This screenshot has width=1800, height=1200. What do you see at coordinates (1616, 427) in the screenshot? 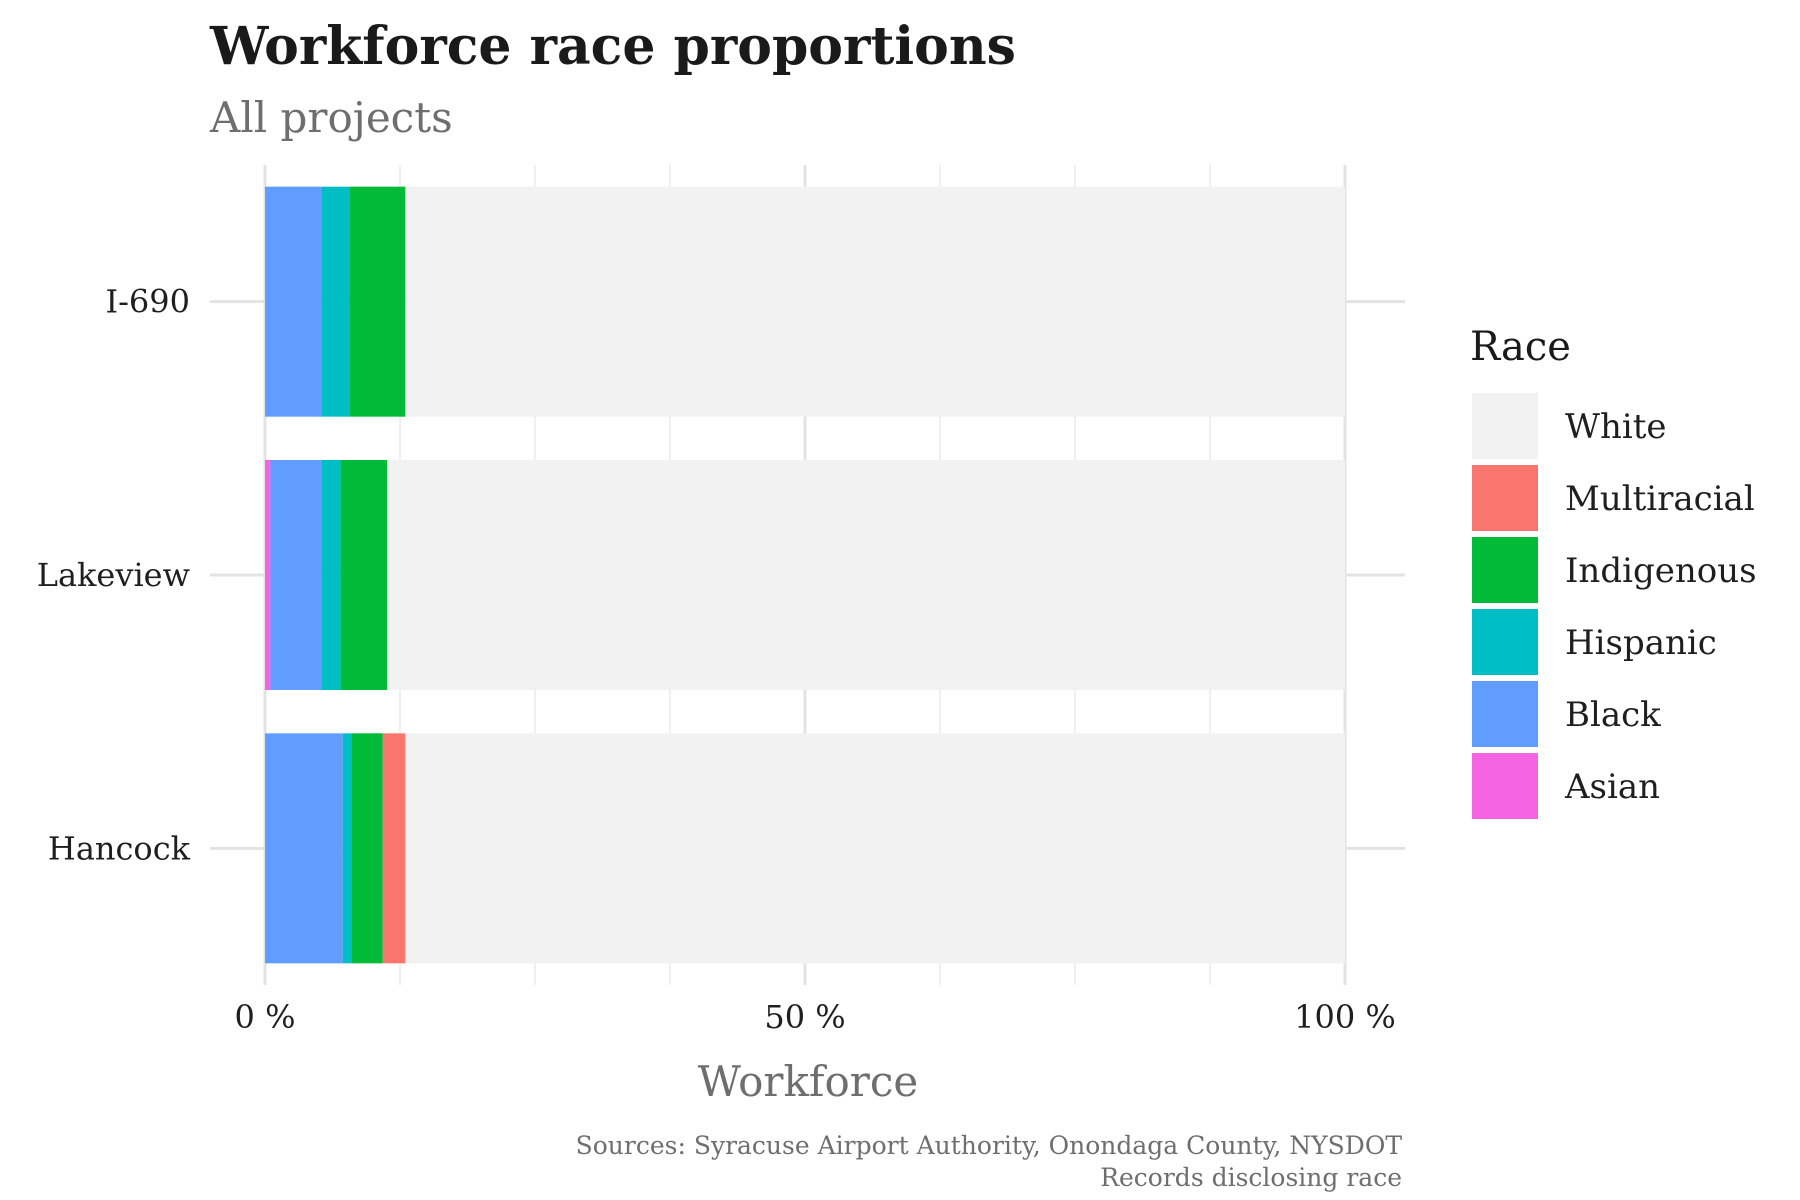
I see `legend-label-white: White` at bounding box center [1616, 427].